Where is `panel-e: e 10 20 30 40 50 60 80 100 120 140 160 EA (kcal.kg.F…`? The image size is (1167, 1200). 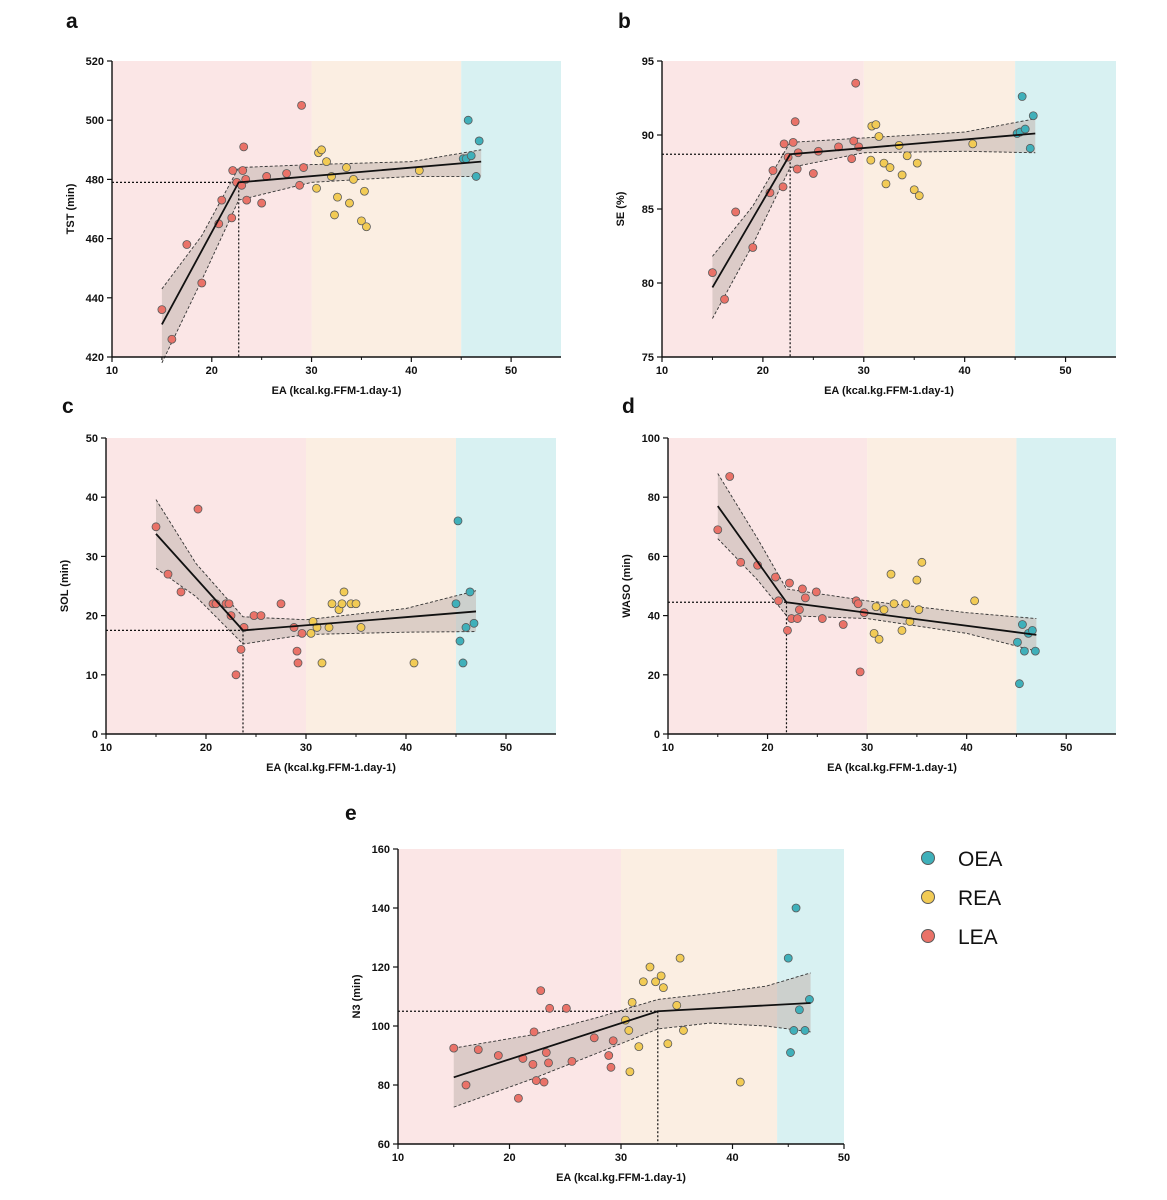
panel-e: e 10 20 30 40 50 60 80 100 120 140 160 EA (kcal.kg.F… is located at coordinates (597, 993).